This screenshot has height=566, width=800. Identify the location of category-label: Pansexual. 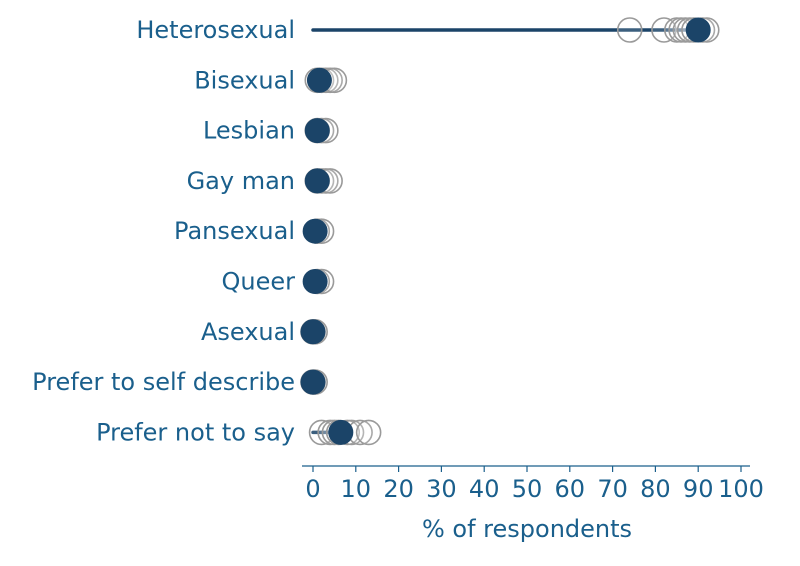
(234, 231).